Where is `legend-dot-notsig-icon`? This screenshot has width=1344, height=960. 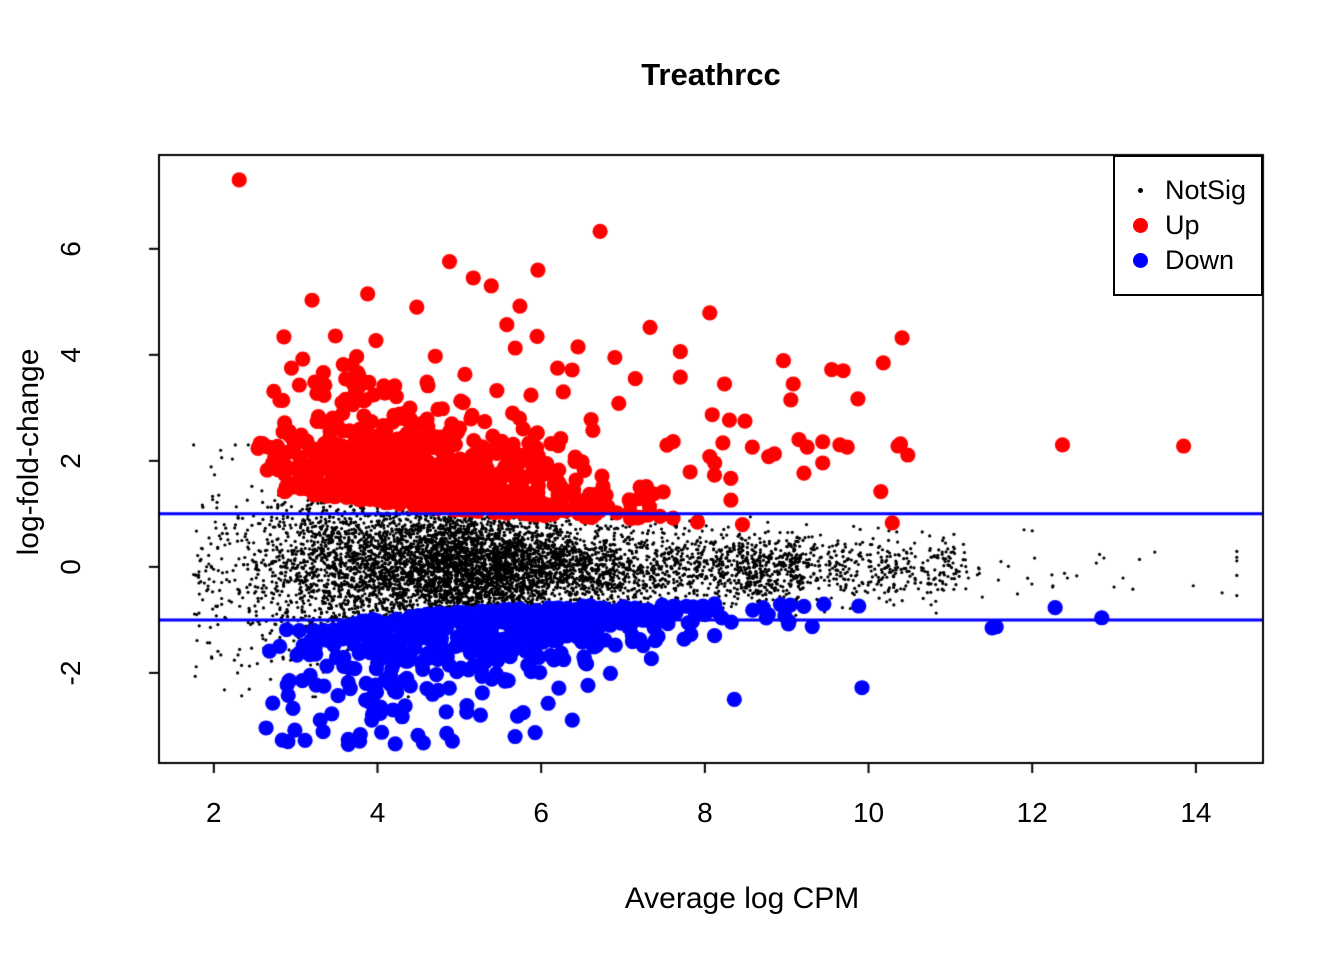 legend-dot-notsig-icon is located at coordinates (1140, 190).